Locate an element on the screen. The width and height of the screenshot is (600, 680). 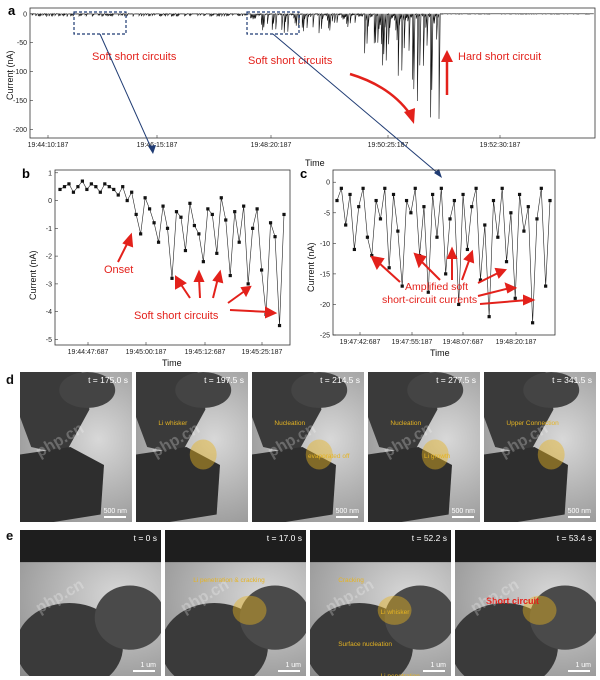
frame-annotation: Upper Connection is located at coordinates (532, 423).